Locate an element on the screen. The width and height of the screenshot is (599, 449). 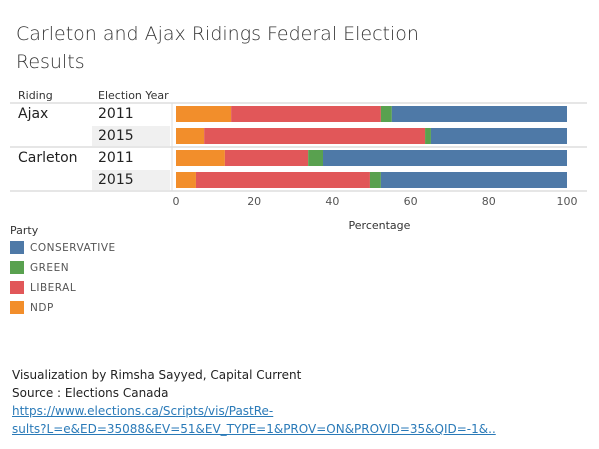
x-tick-label: 40 is located at coordinates (332, 201).